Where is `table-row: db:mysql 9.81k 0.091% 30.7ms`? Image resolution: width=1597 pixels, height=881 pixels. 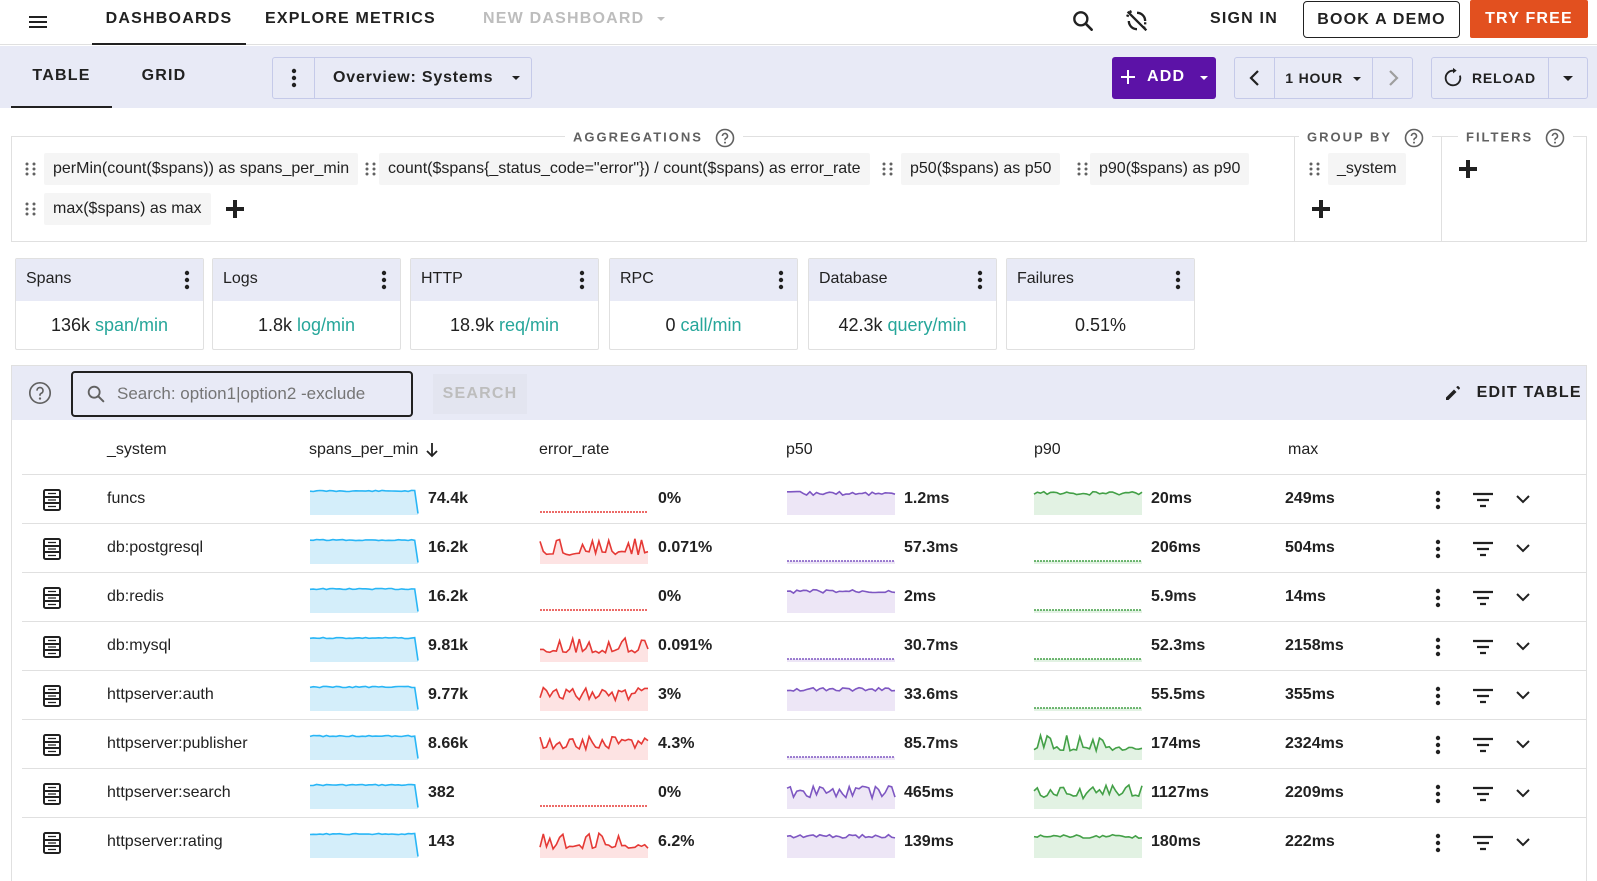
table-row: db:mysql 9.81k 0.091% 30.7ms is located at coordinates (804, 646).